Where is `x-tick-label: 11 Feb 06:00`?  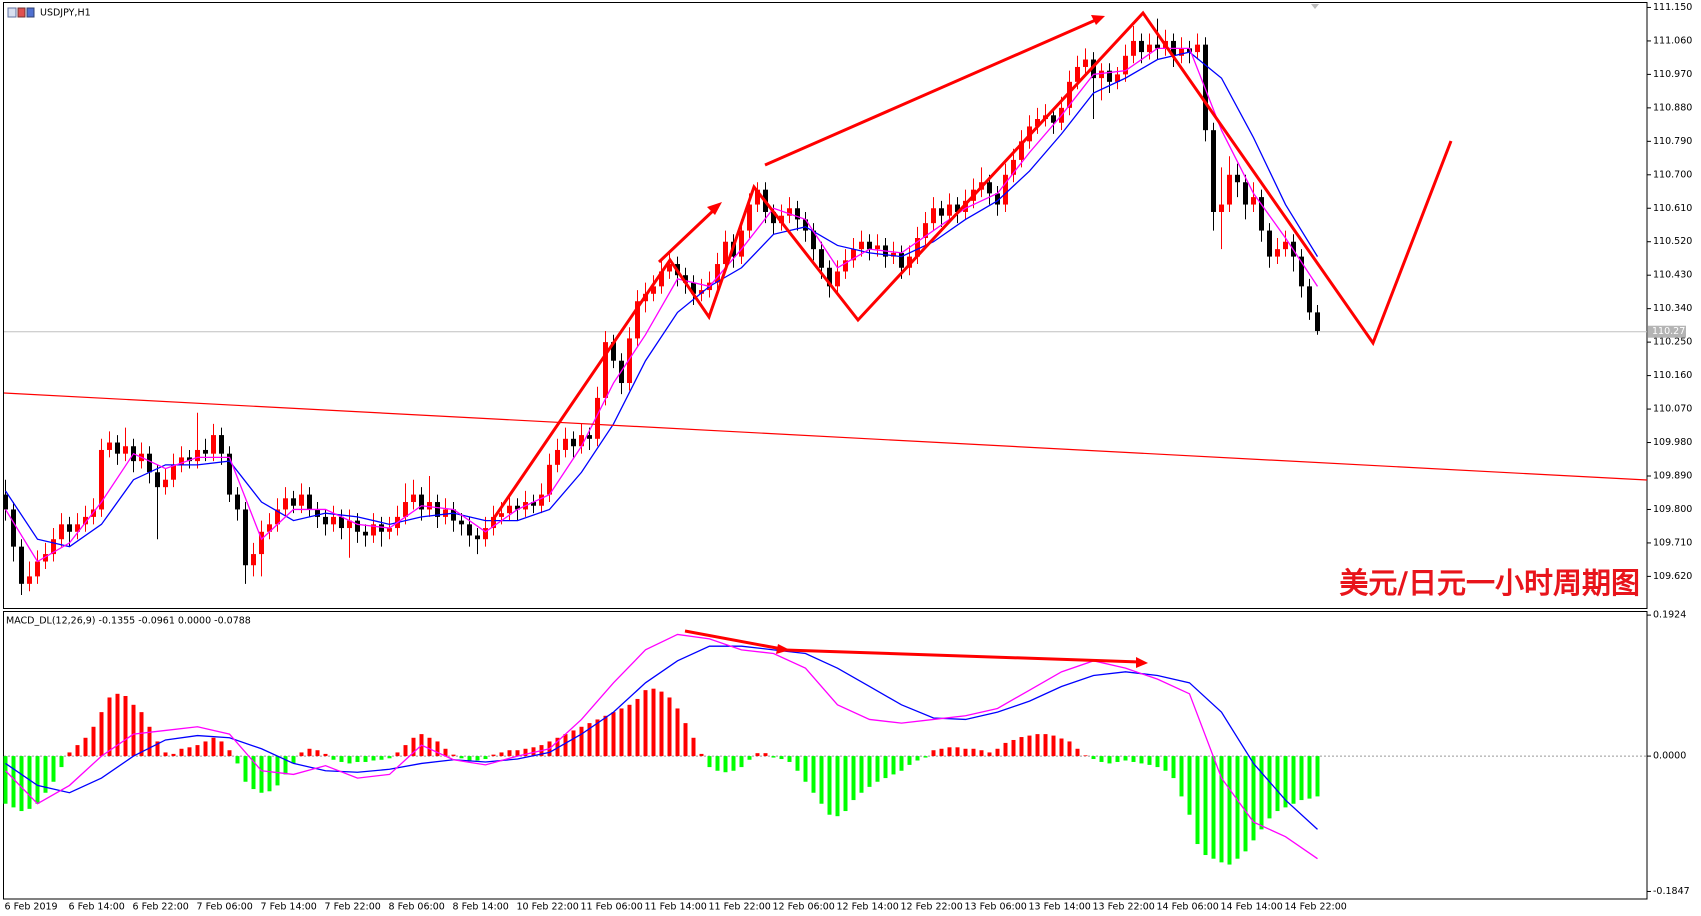 x-tick-label: 11 Feb 06:00 is located at coordinates (612, 907).